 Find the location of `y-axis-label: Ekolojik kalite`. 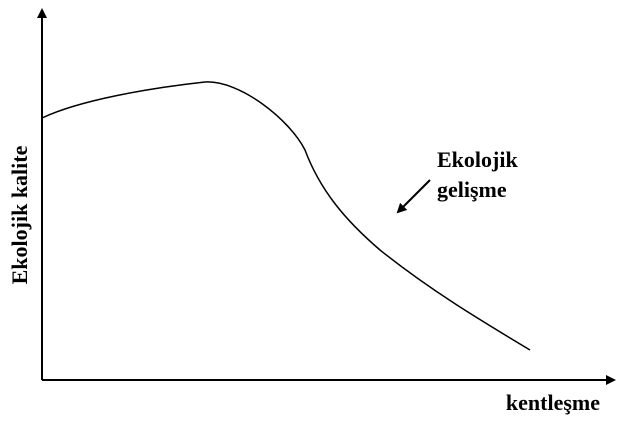

y-axis-label: Ekolojik kalite is located at coordinates (19, 214).